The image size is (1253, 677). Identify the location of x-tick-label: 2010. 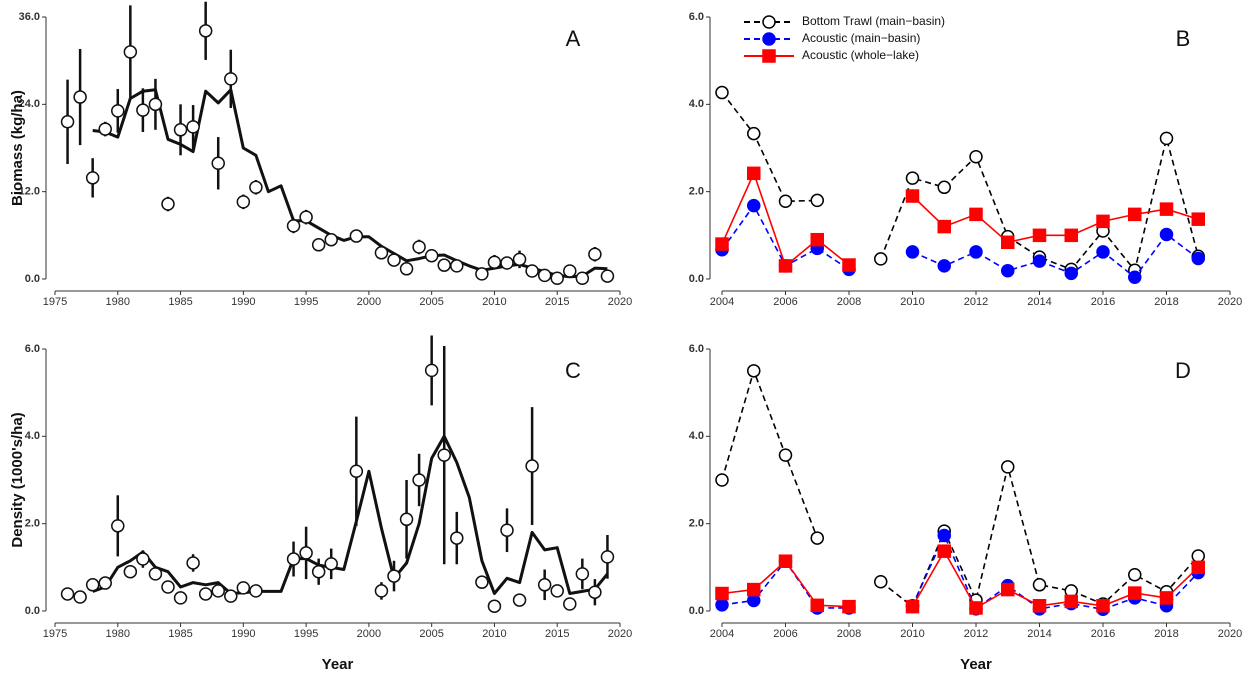
(494, 302).